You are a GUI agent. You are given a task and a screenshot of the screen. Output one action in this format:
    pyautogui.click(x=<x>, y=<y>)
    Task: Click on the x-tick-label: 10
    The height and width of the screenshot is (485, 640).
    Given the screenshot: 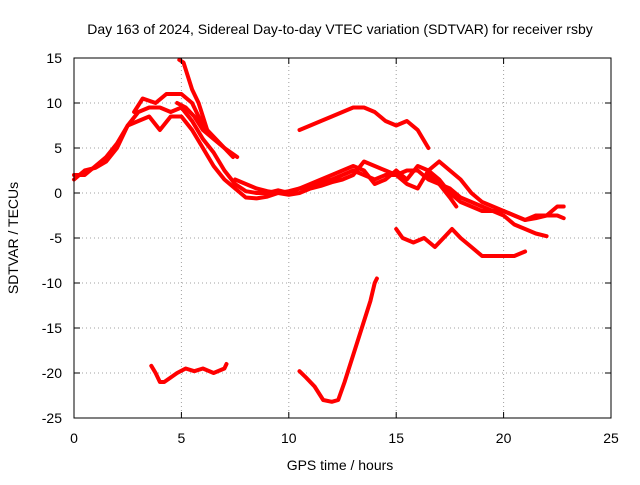 What is the action you would take?
    pyautogui.click(x=289, y=438)
    